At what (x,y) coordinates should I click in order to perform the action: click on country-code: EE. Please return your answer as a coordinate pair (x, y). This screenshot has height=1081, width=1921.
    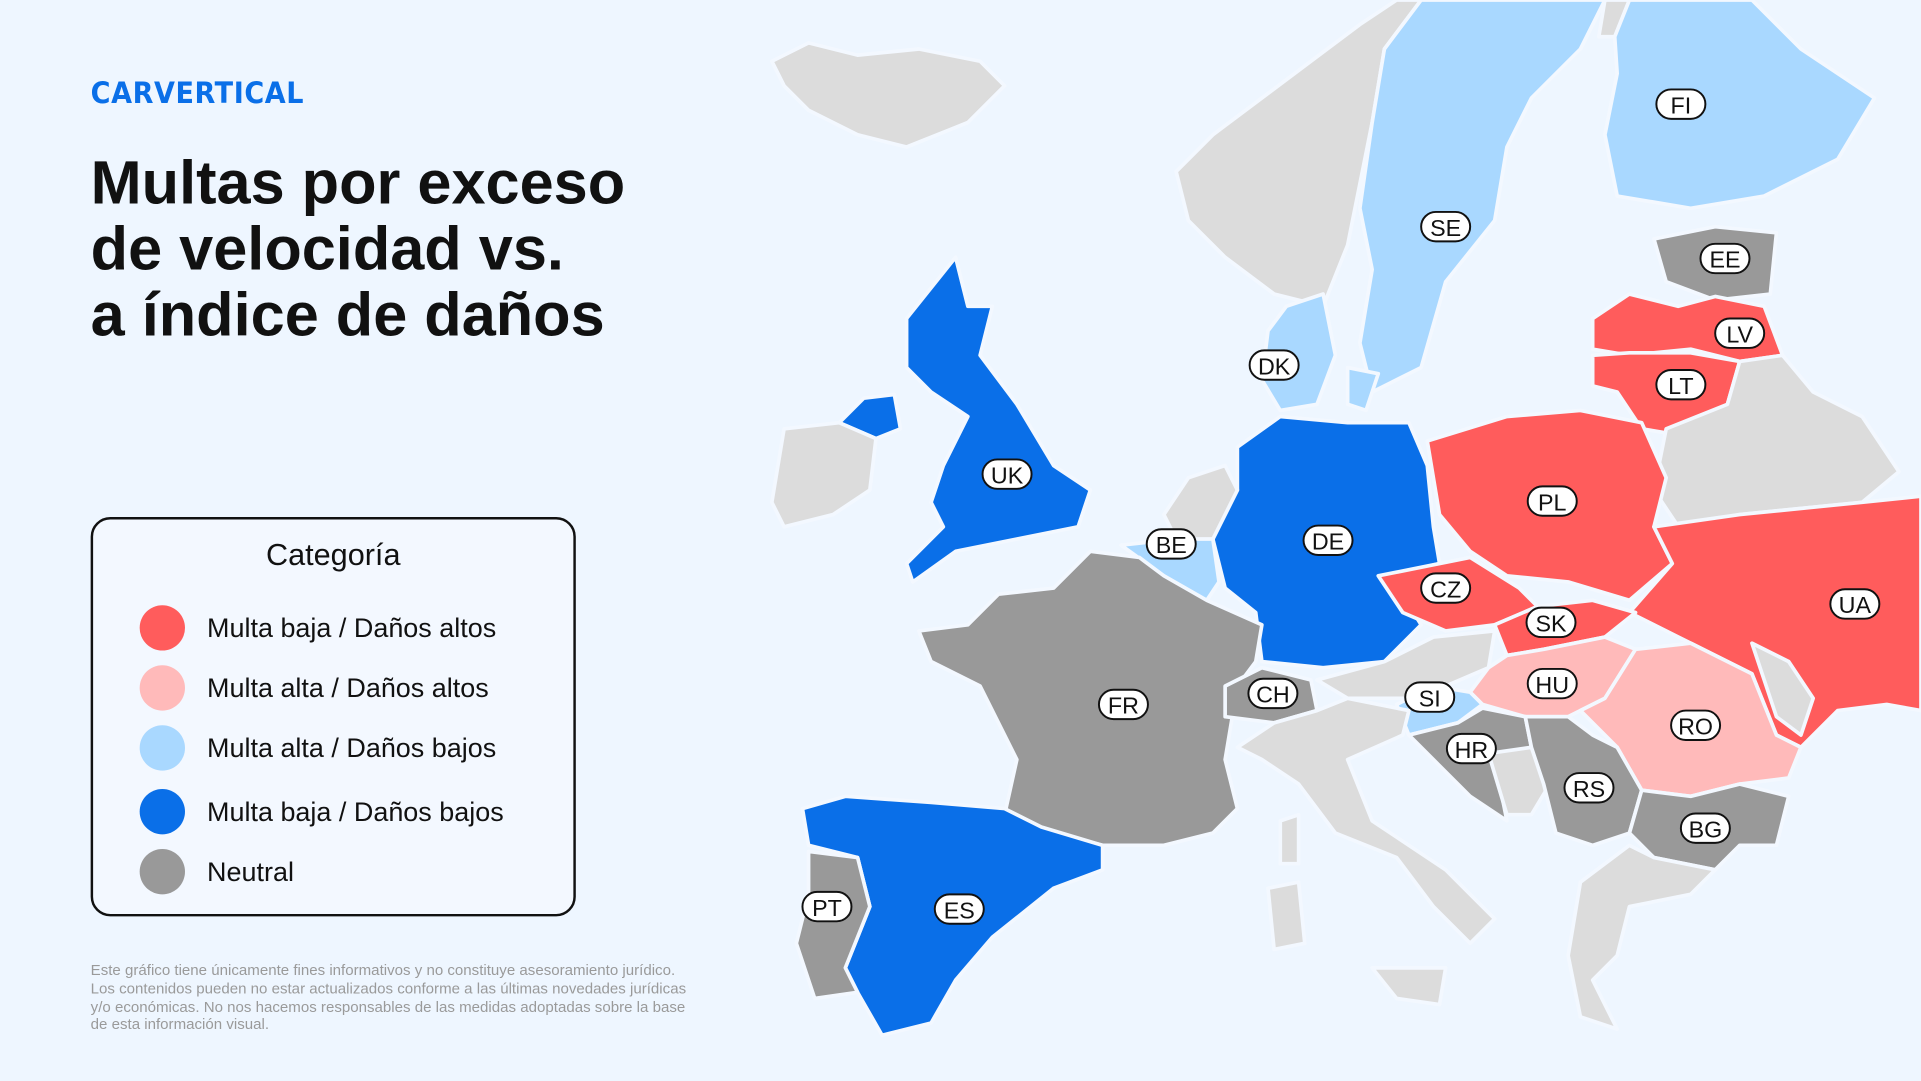
    Looking at the image, I should click on (1724, 260).